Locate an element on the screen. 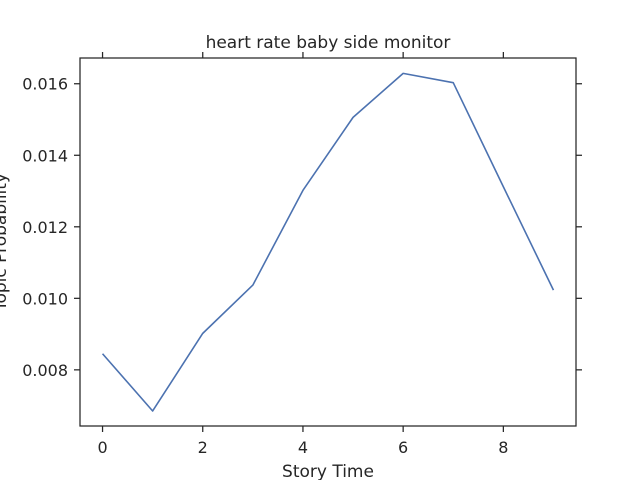 The width and height of the screenshot is (640, 480). y-tick-label: 0.014 is located at coordinates (45, 155).